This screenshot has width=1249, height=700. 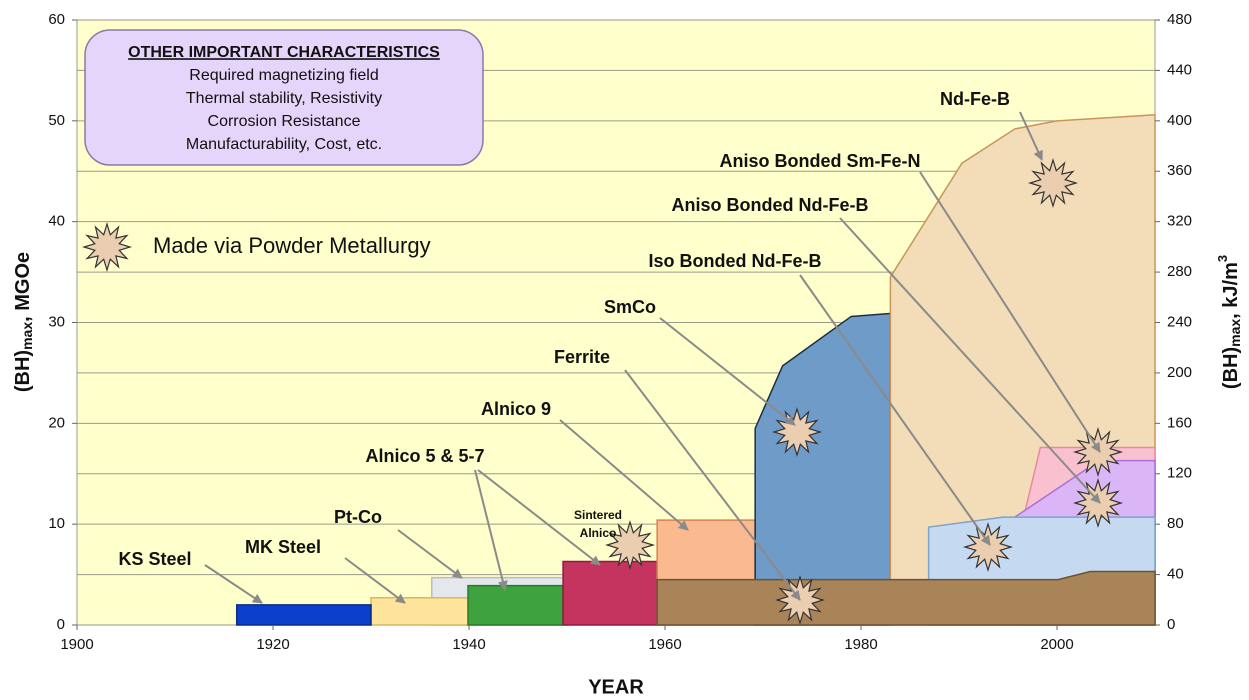 What do you see at coordinates (1179, 69) in the screenshot?
I see `y2-tick-label: 440` at bounding box center [1179, 69].